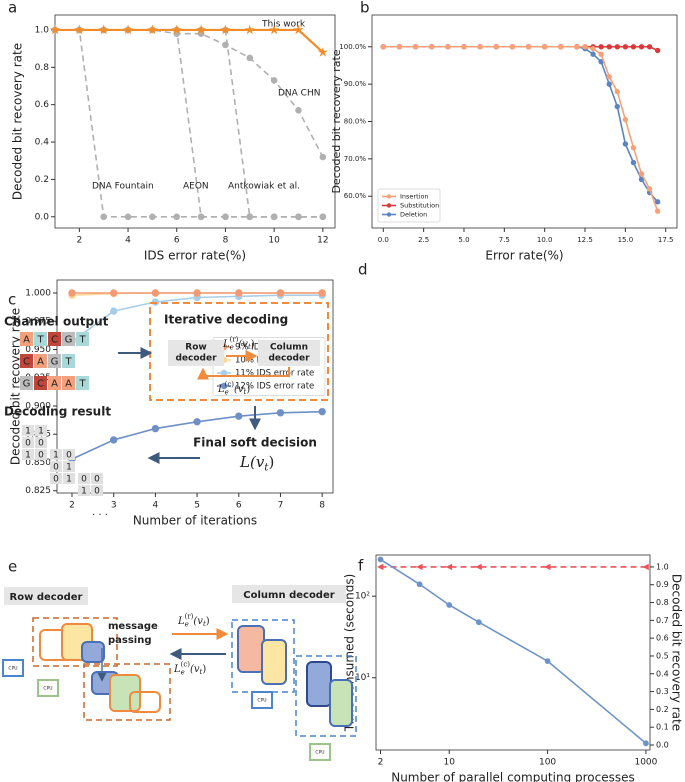 This screenshot has width=685, height=782. I want to click on y2-tick-label: 1.0, so click(662, 566).